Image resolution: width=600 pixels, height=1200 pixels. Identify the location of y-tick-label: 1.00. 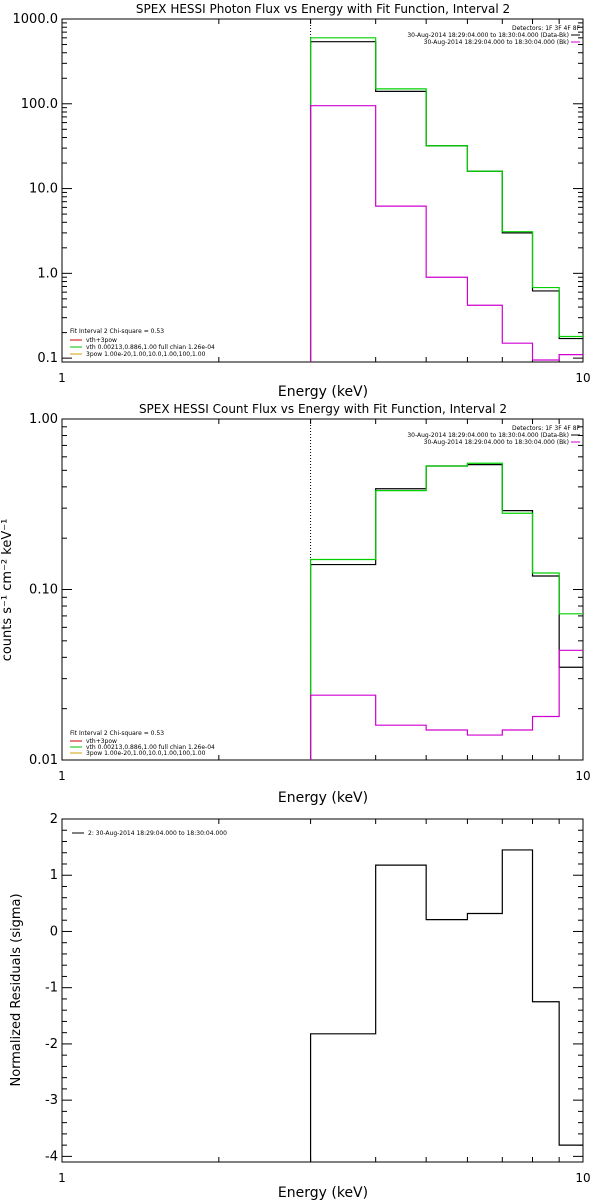
(43, 419).